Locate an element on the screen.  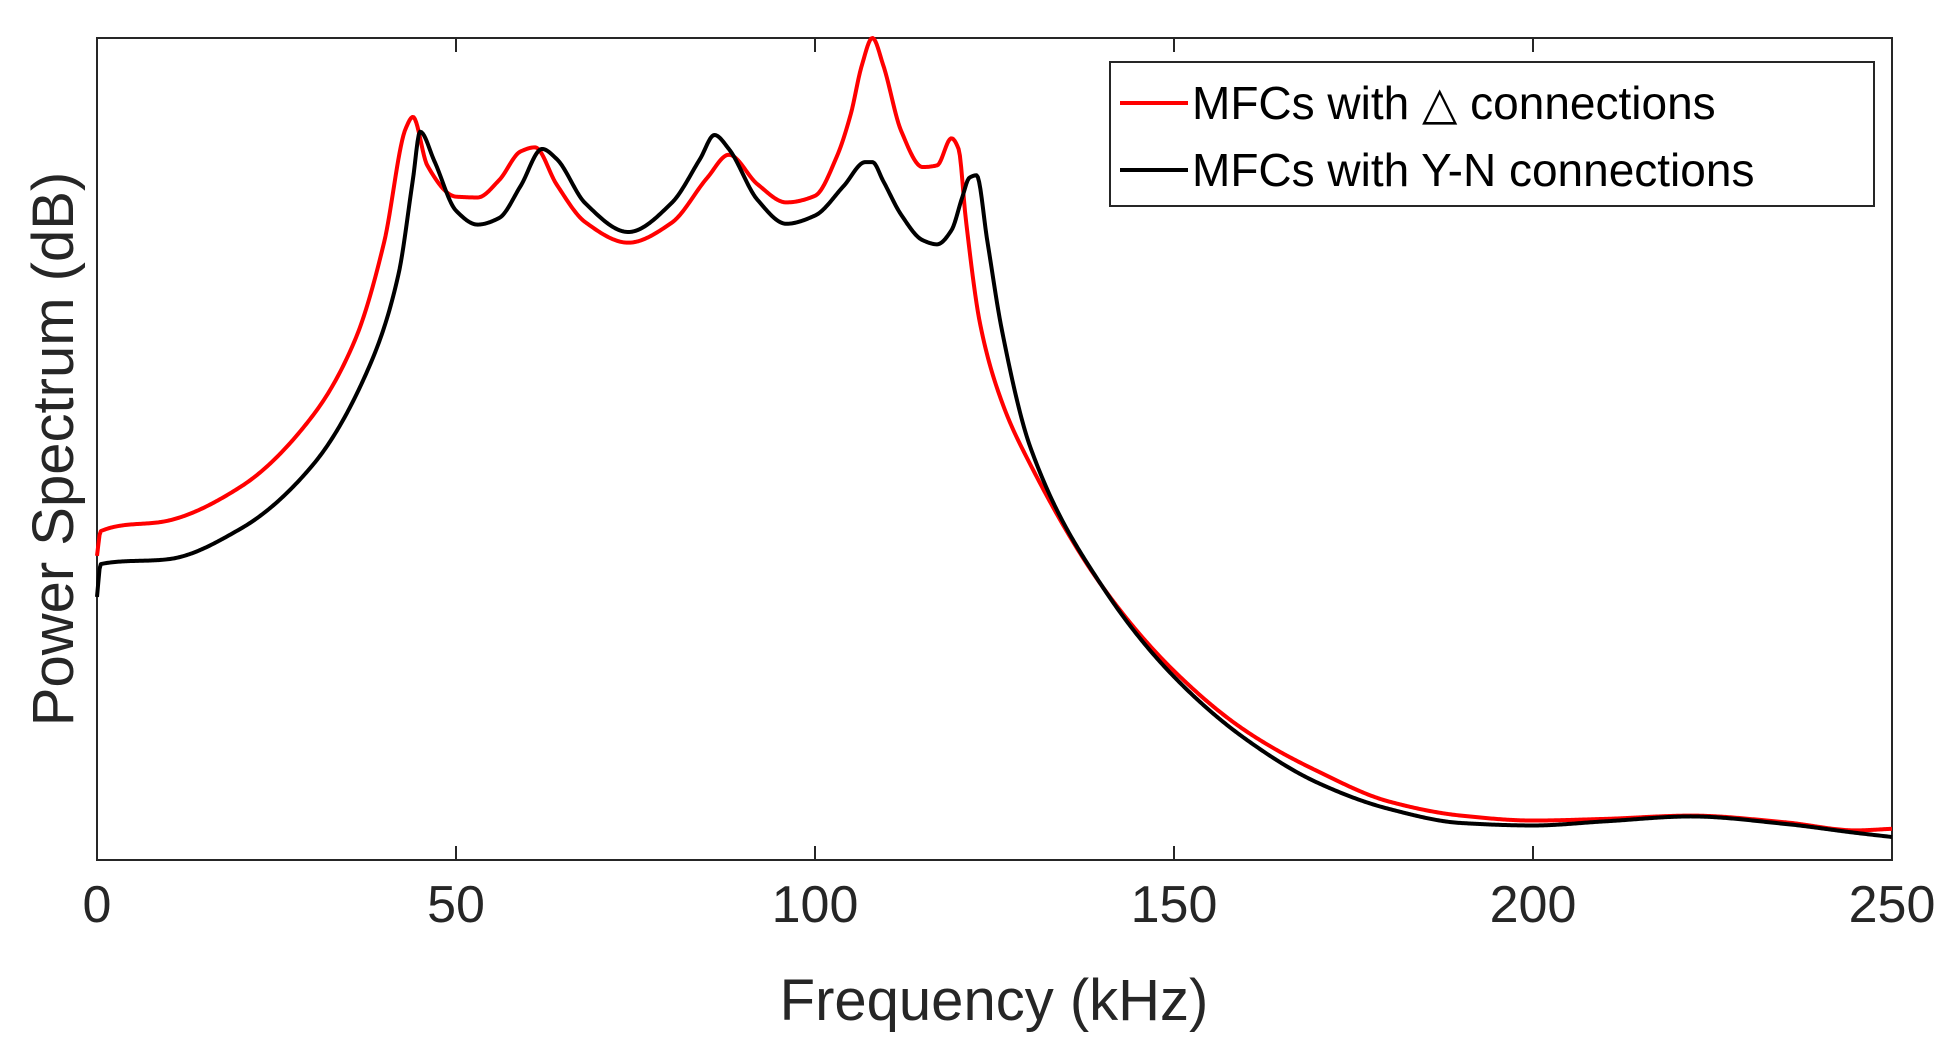
x-tick-label: 150 is located at coordinates (1174, 905).